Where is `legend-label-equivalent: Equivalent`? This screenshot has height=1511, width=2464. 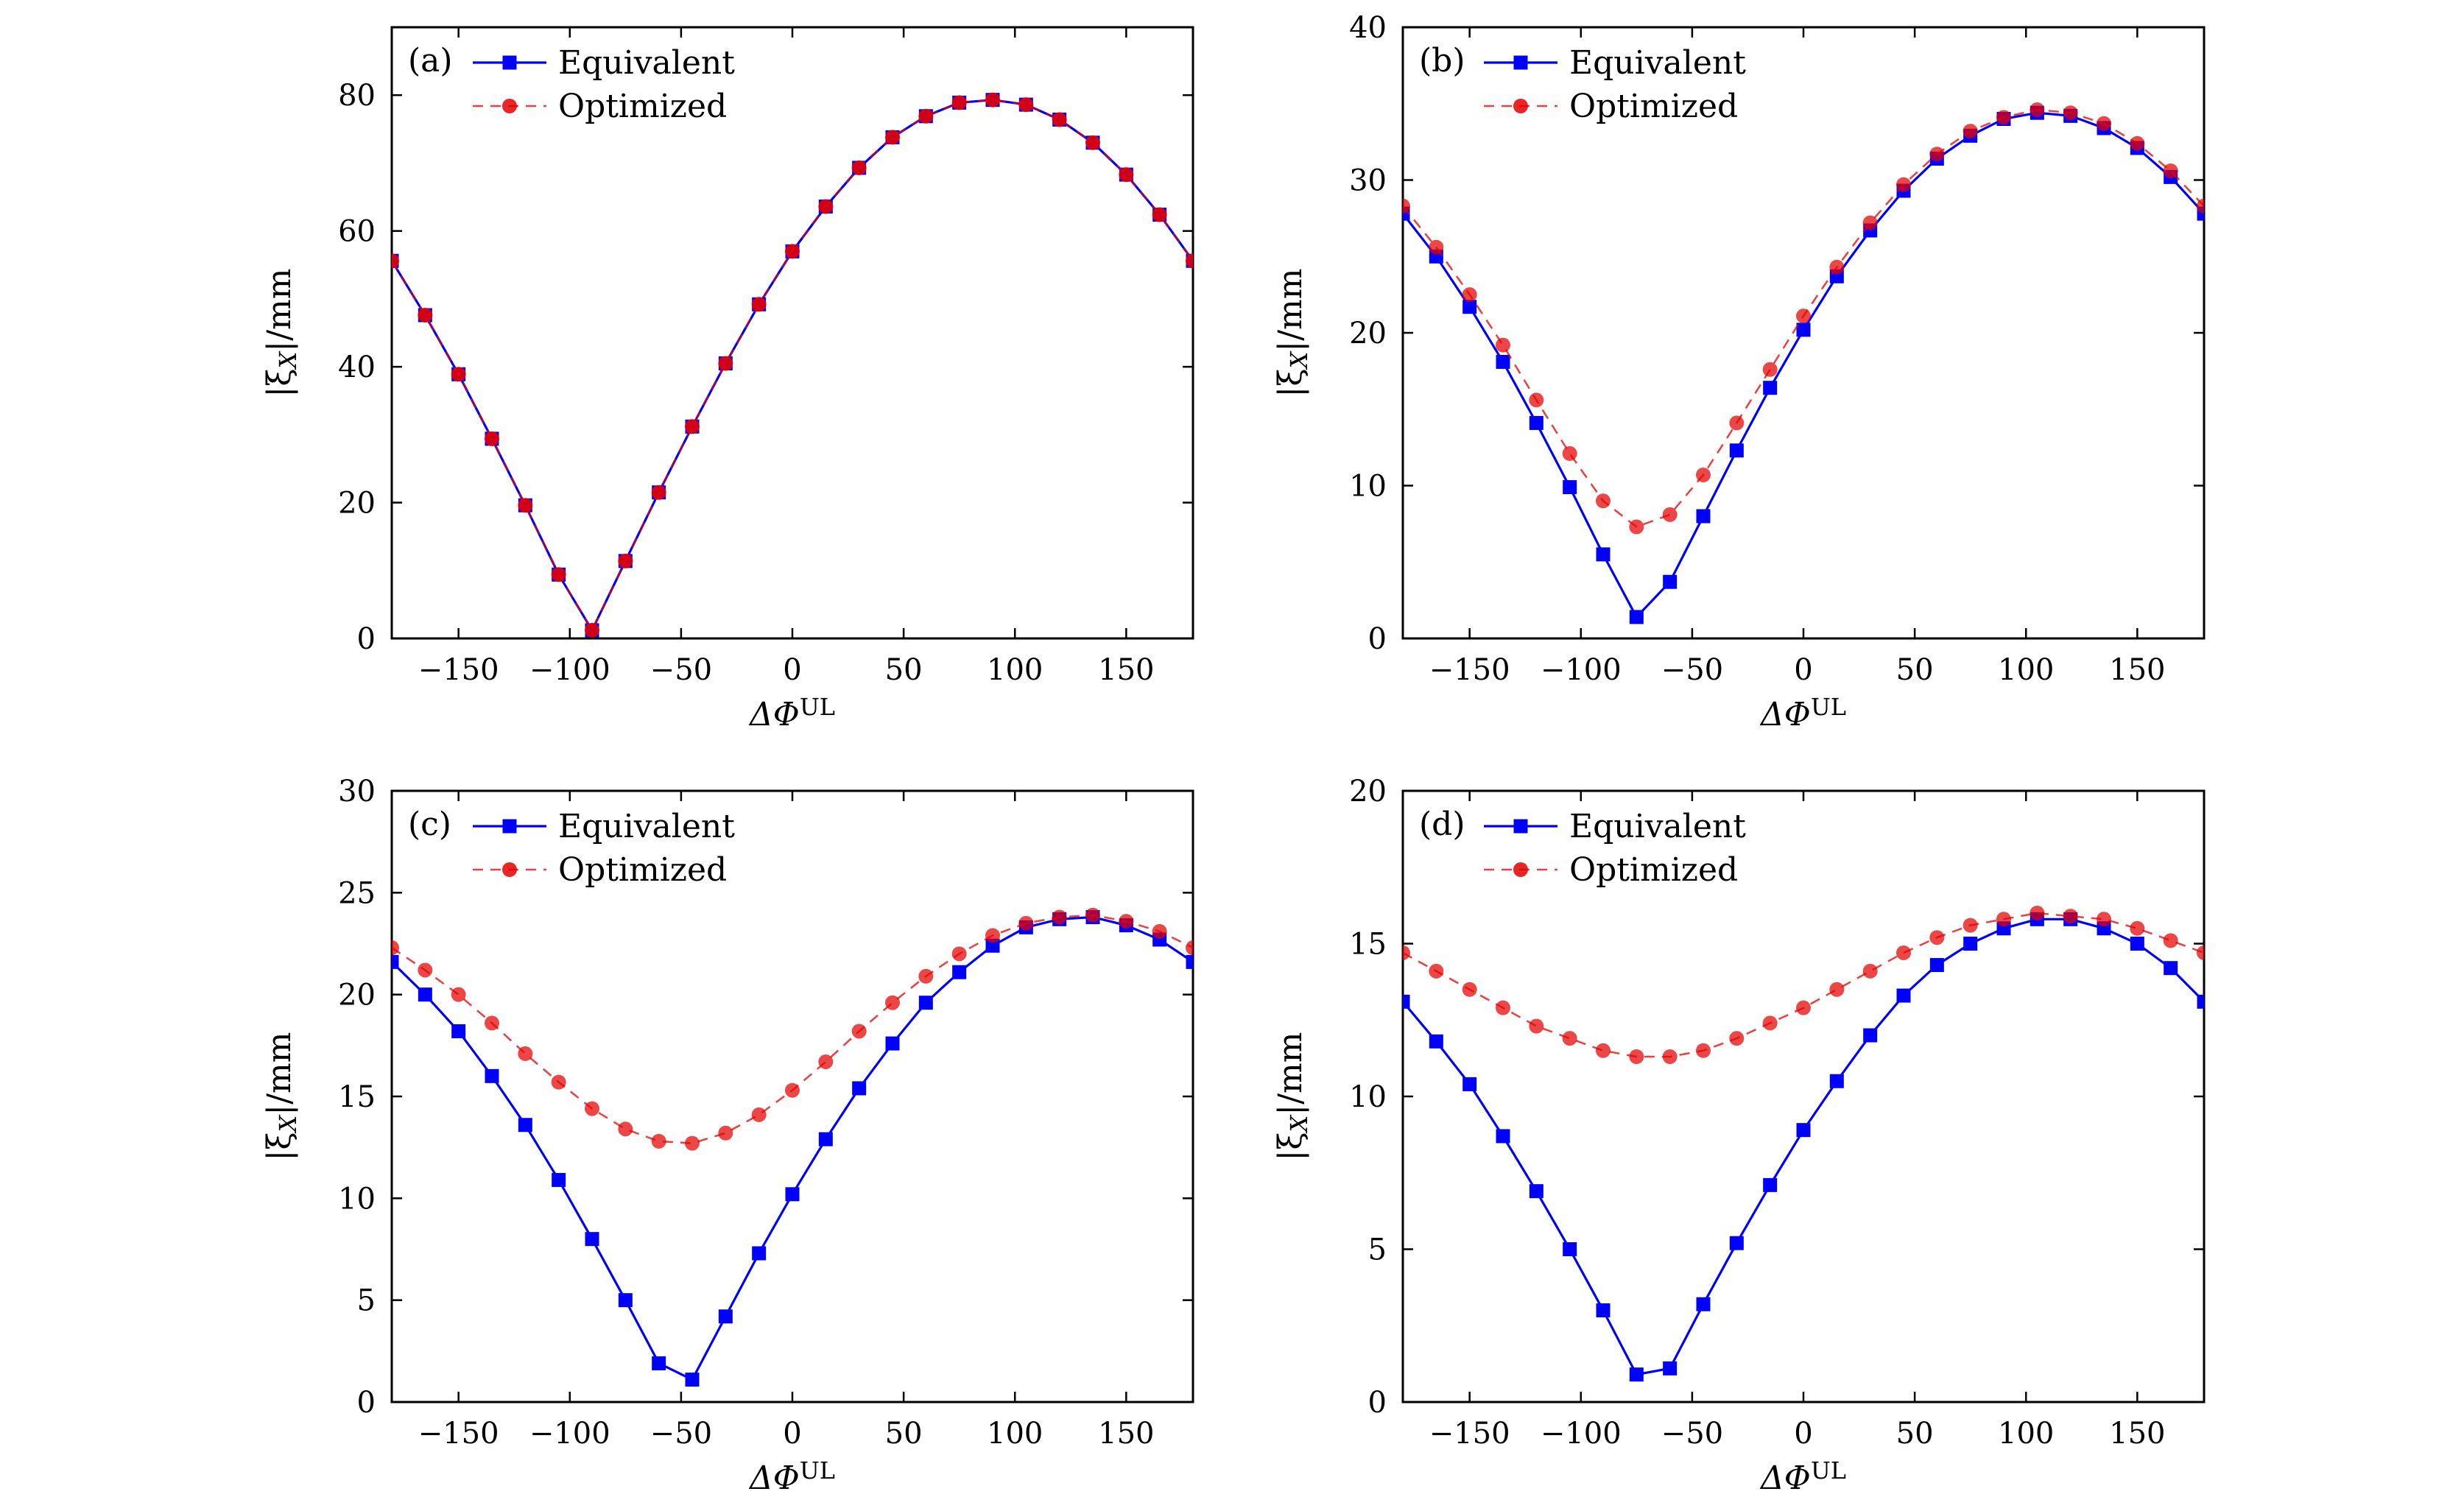
legend-label-equivalent: Equivalent is located at coordinates (1657, 826).